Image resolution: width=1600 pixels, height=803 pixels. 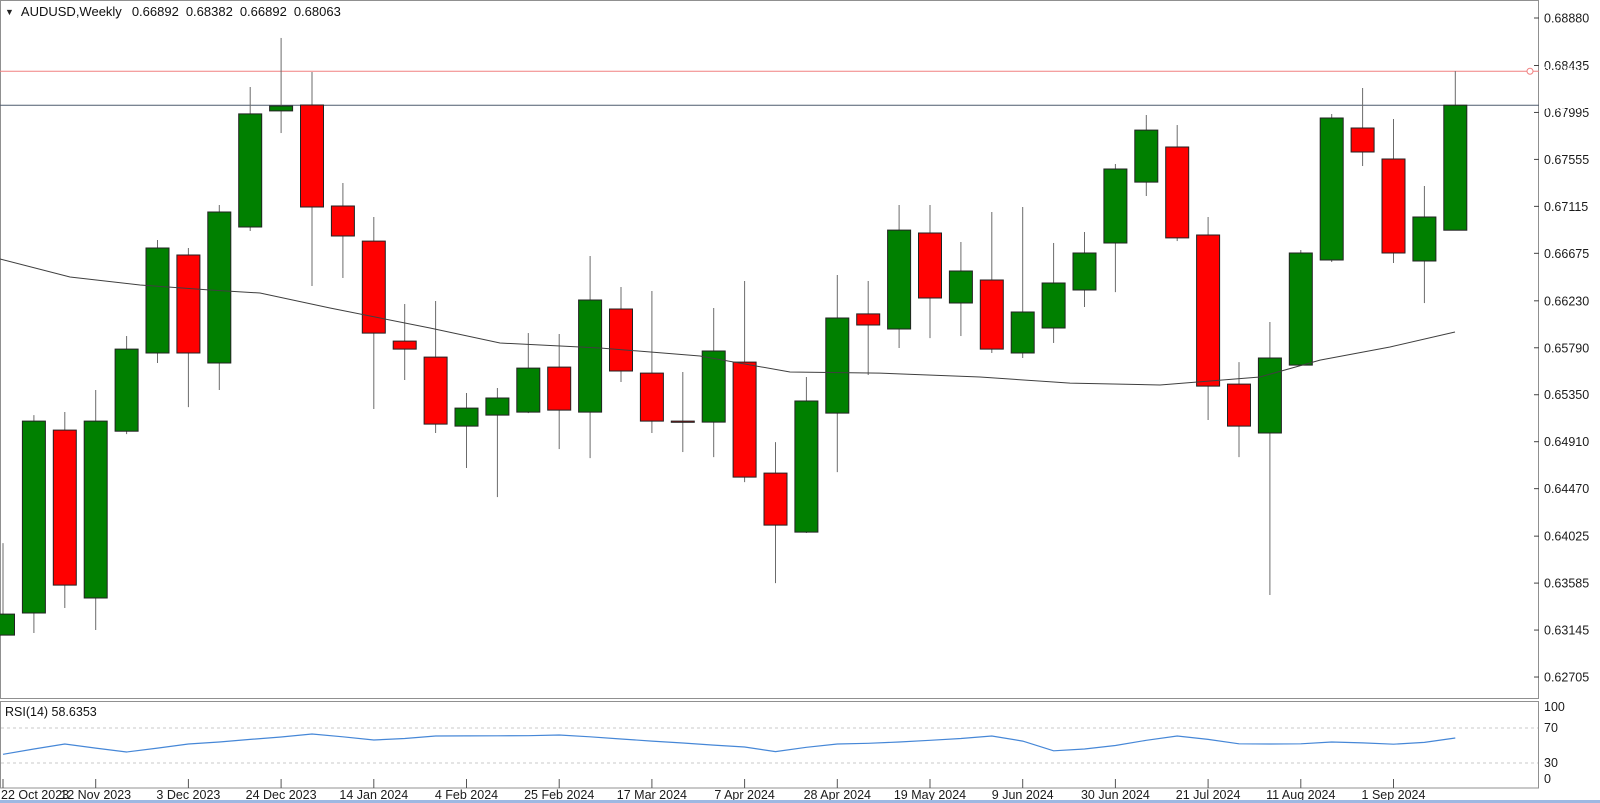 What do you see at coordinates (1566, 19) in the screenshot?
I see `price-tick-label: 0.68880` at bounding box center [1566, 19].